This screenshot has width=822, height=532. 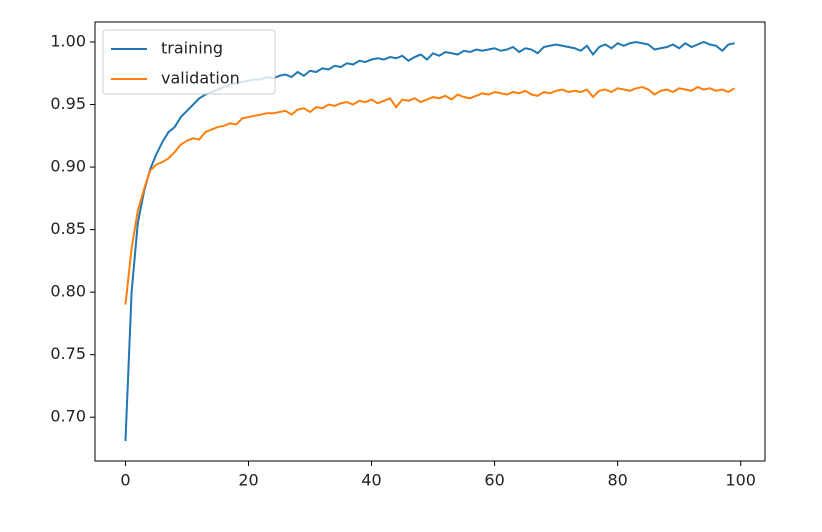 I want to click on x-tick-label: 60, so click(x=494, y=480).